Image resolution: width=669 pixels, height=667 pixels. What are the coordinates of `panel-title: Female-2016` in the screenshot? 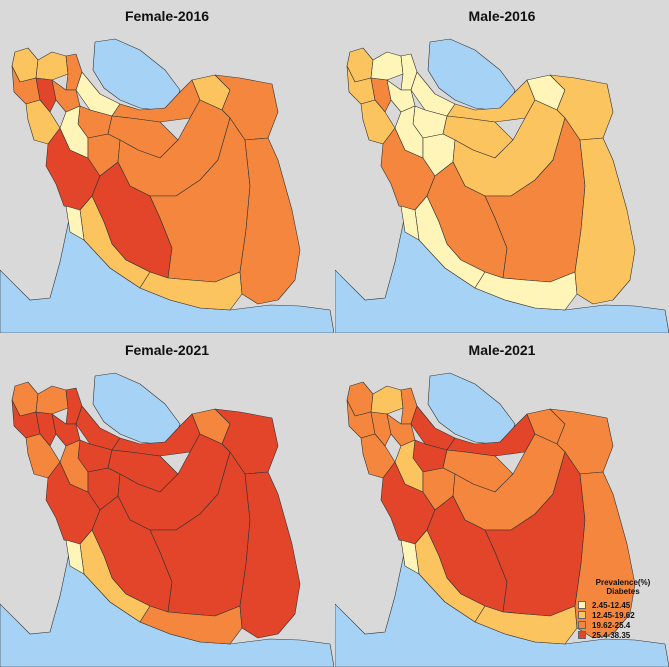 It's located at (167, 16).